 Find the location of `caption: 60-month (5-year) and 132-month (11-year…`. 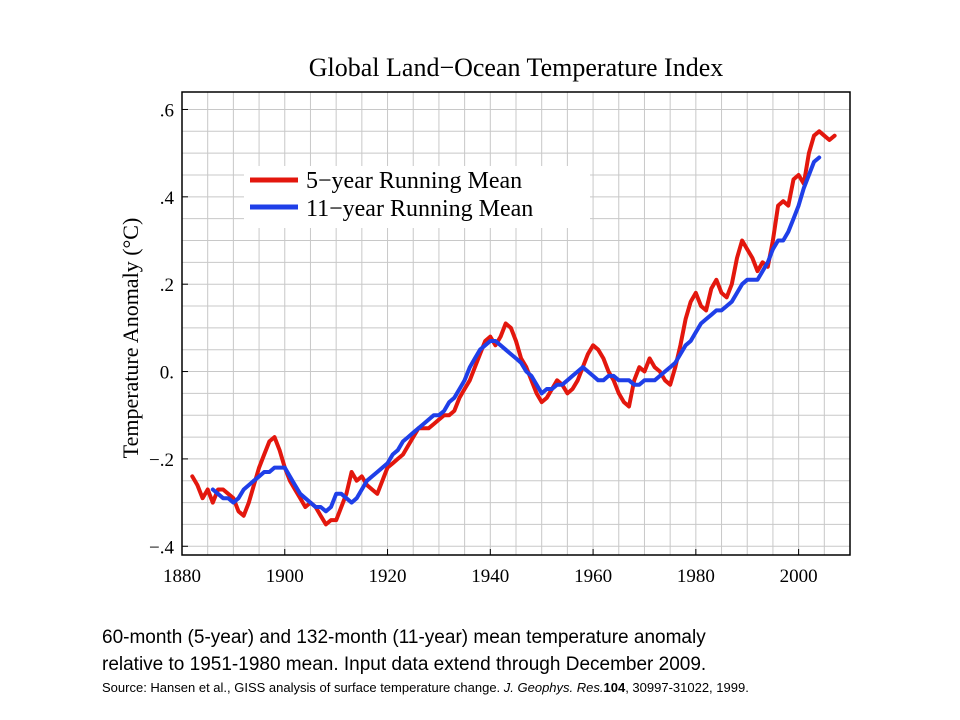

caption: 60-month (5-year) and 132-month (11-year… is located at coordinates (522, 660).